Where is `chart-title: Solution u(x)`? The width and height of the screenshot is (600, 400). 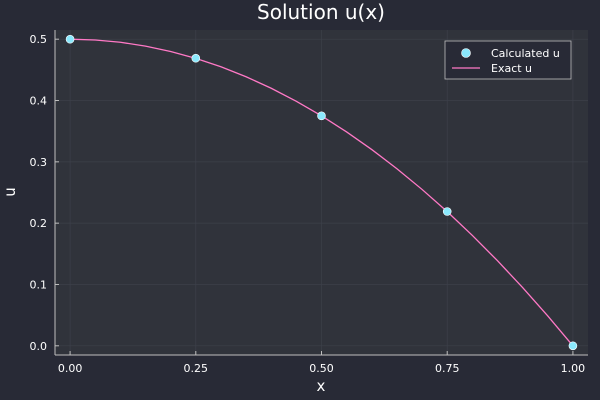
chart-title: Solution u(x) is located at coordinates (321, 12).